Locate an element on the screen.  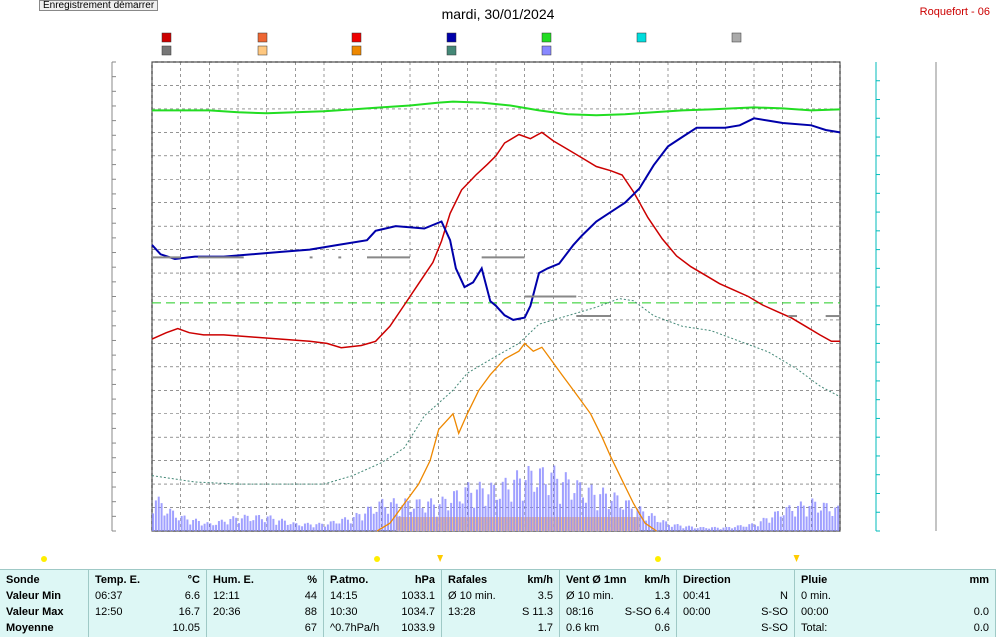
stats-cell: 1034.7 is located at coordinates (418, 612).